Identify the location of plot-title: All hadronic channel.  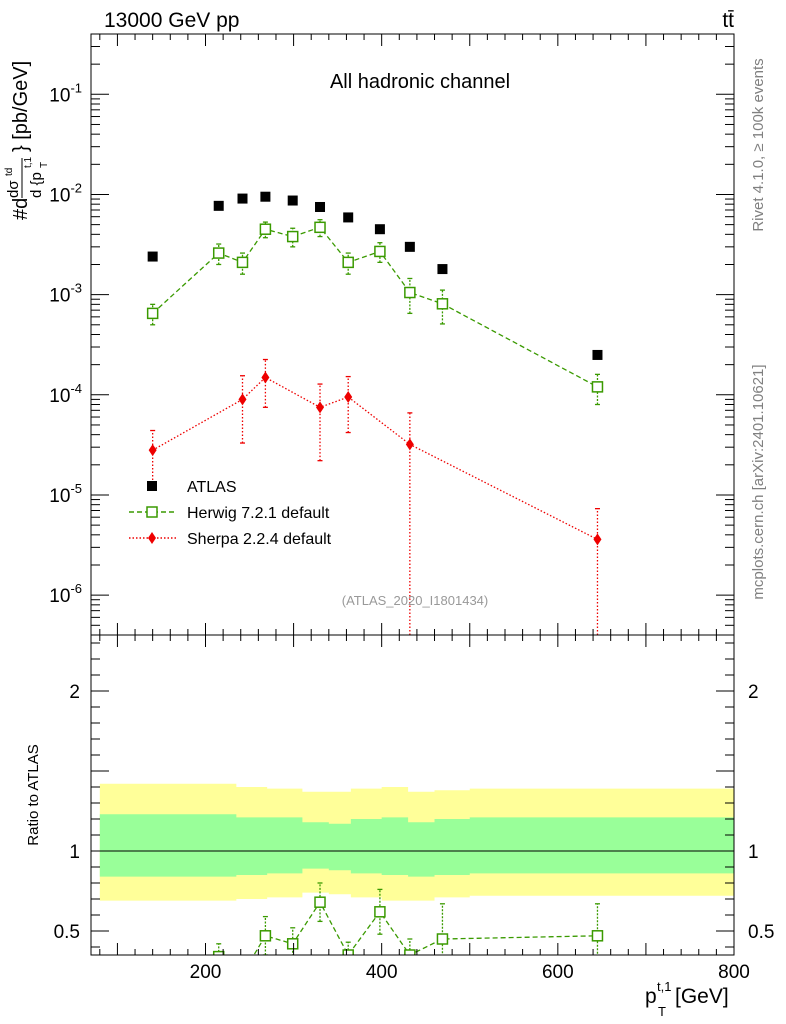
(420, 82).